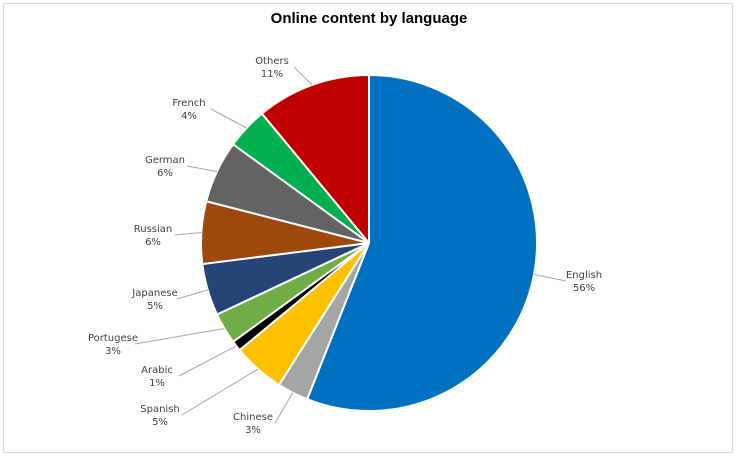  Describe the element at coordinates (369, 18) in the screenshot. I see `chart-title: Online content by language` at that location.